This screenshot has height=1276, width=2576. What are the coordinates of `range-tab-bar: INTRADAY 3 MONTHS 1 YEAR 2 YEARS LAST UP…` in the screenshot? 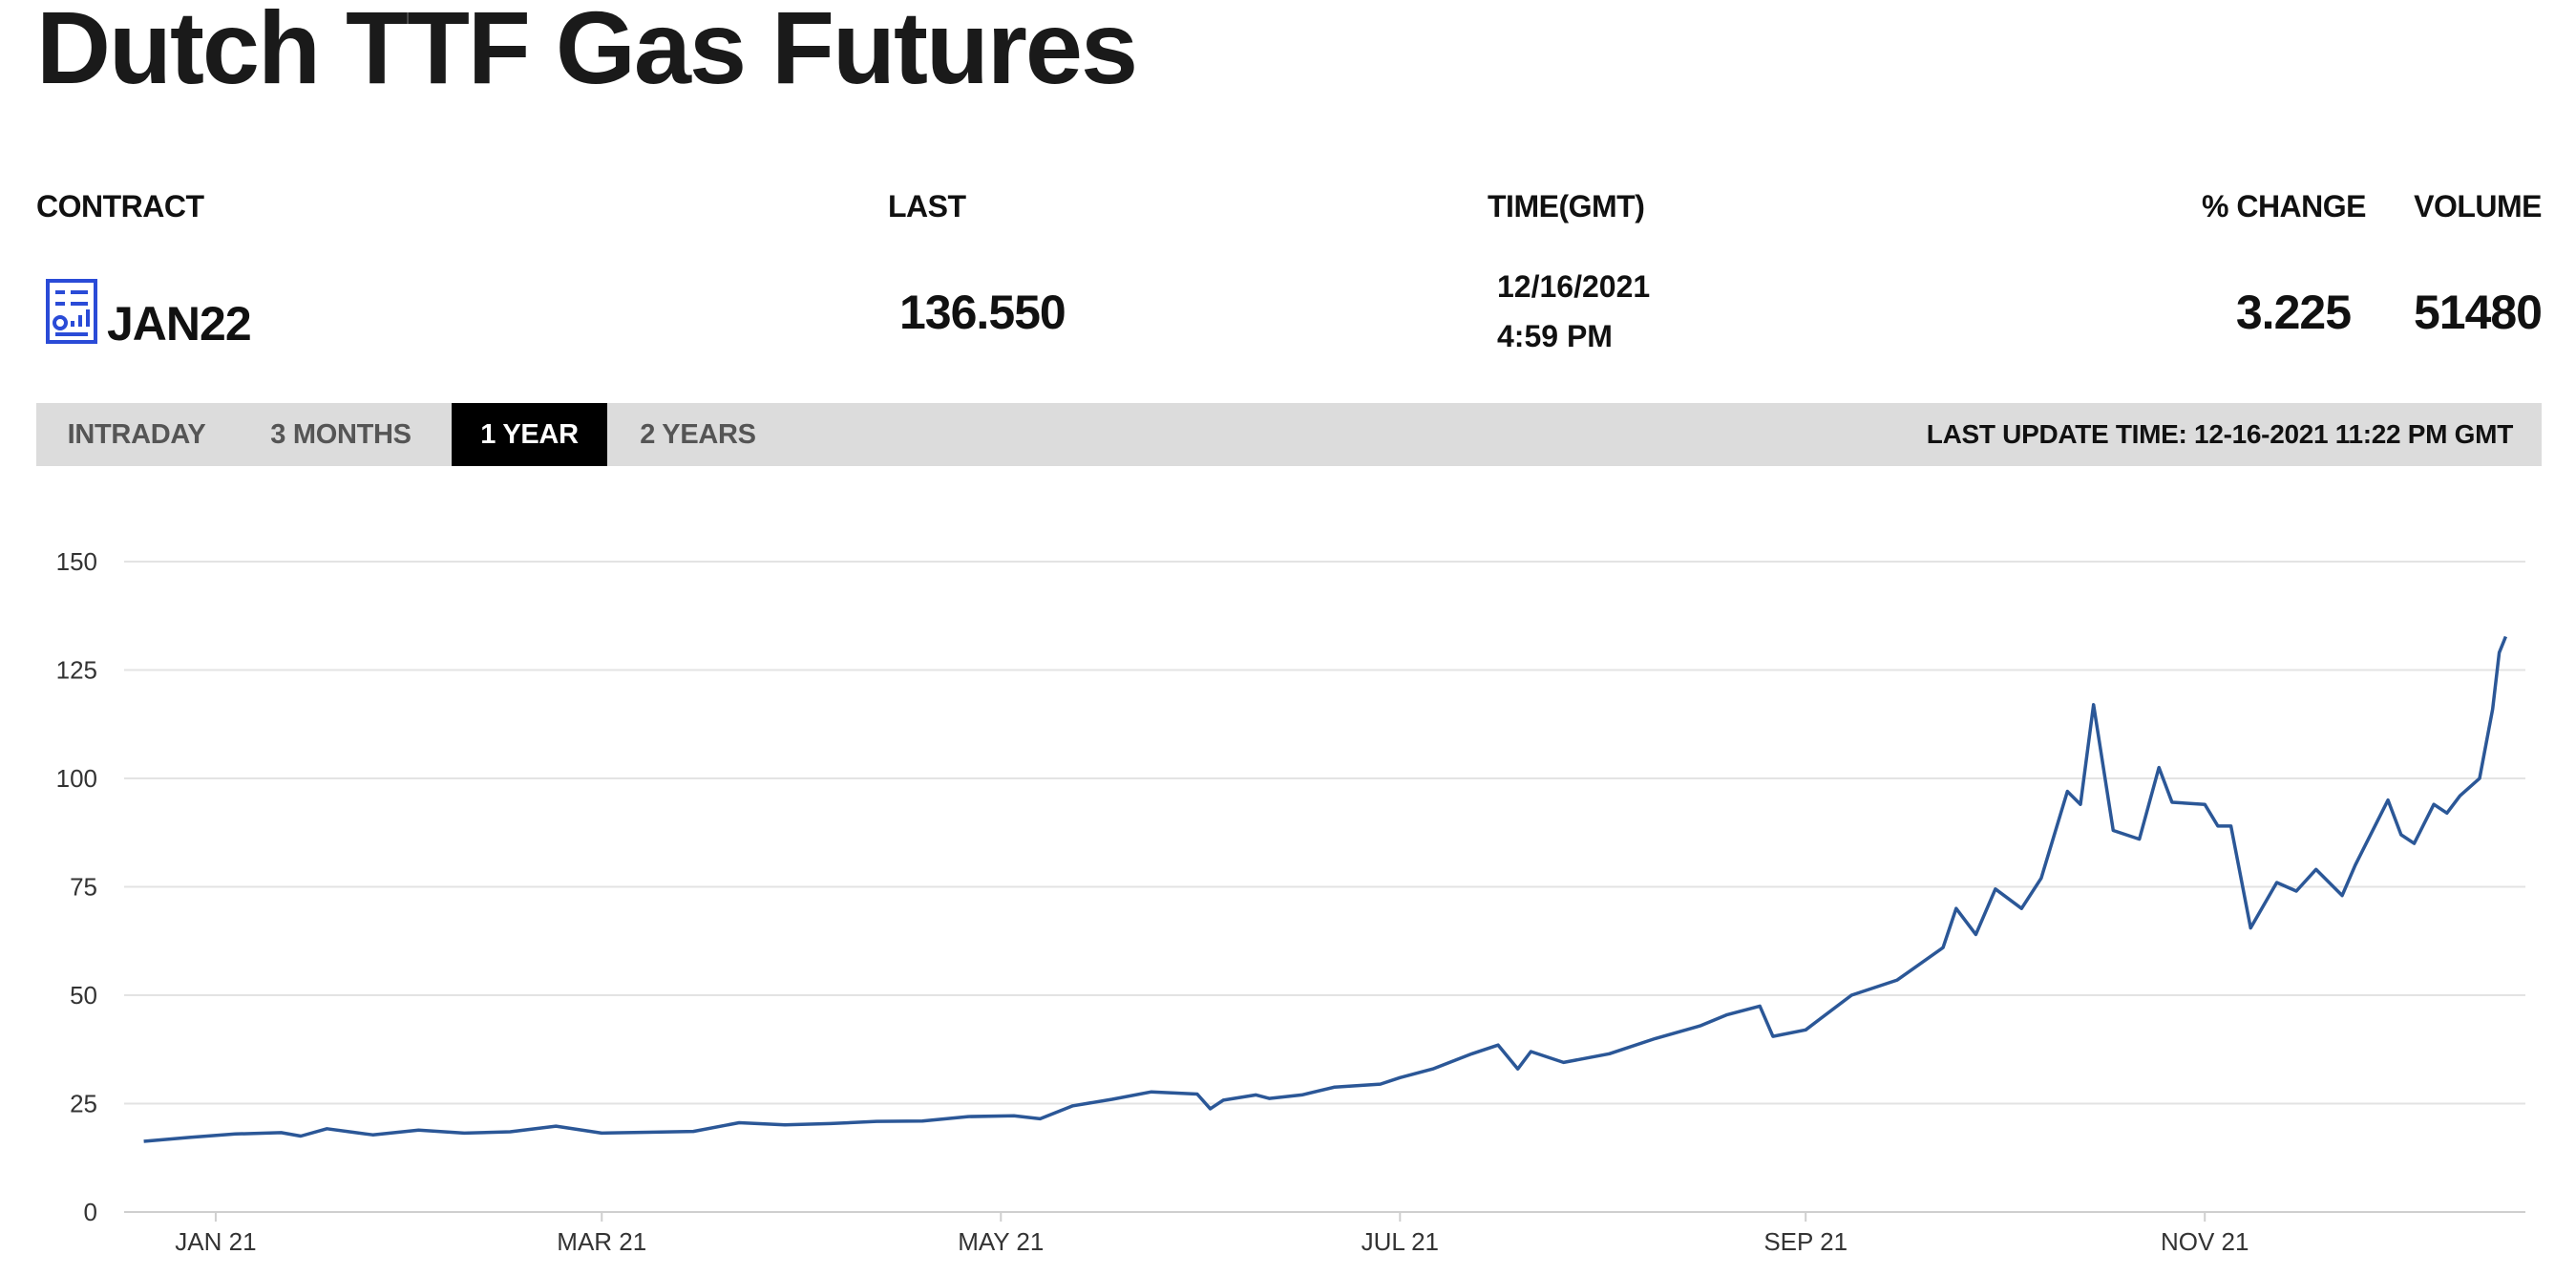 It's located at (1289, 434).